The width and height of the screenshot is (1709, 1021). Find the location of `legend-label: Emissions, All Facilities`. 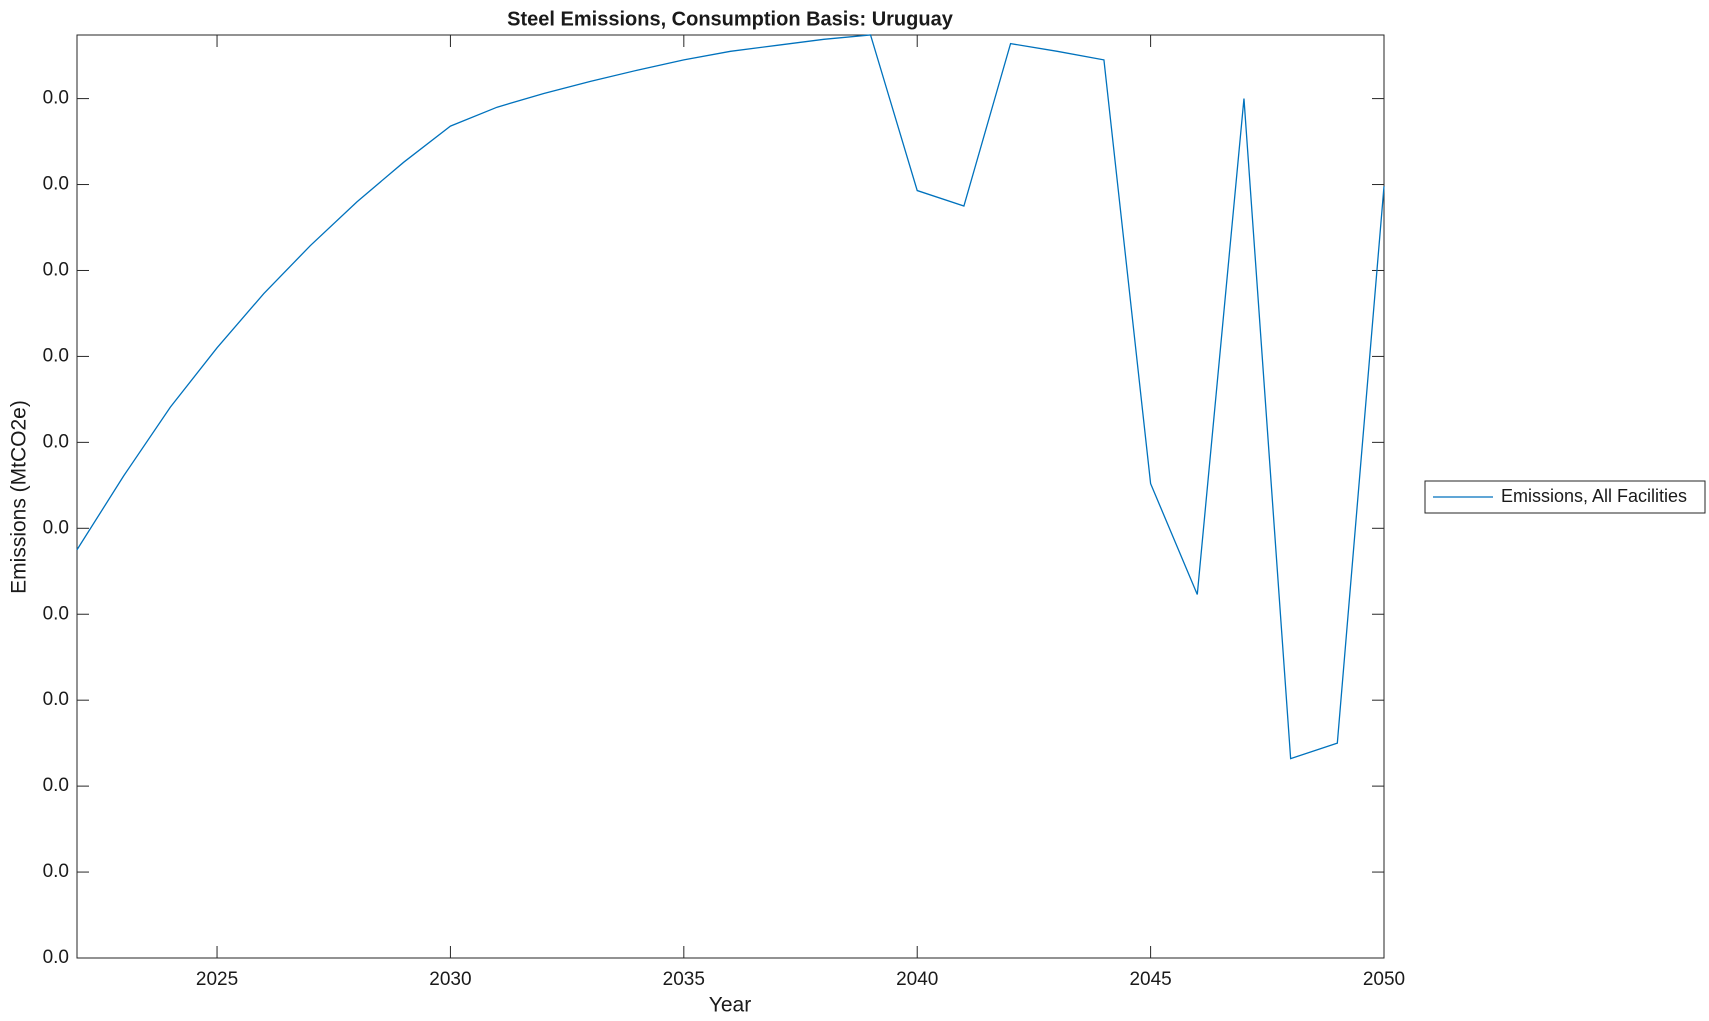

legend-label: Emissions, All Facilities is located at coordinates (1594, 496).